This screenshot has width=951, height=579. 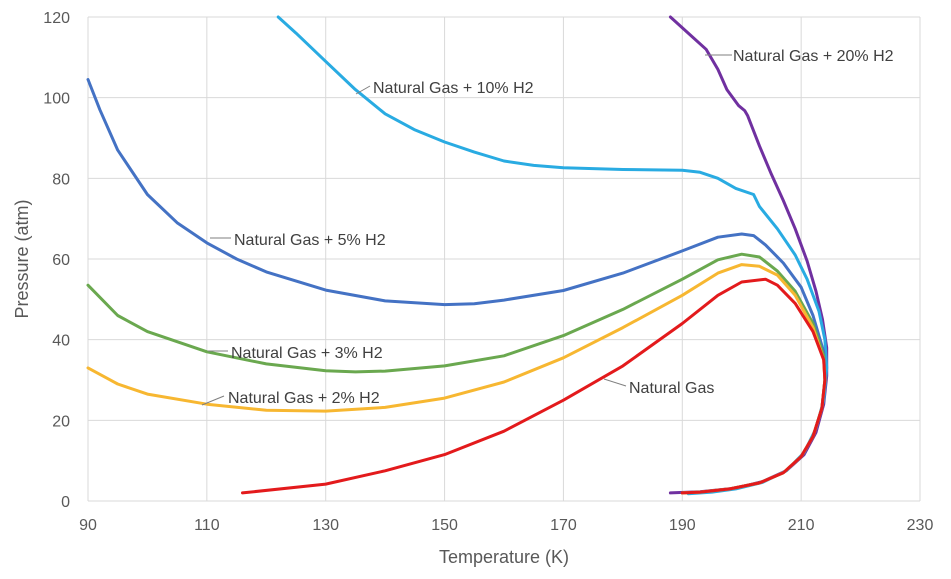 What do you see at coordinates (682, 525) in the screenshot?
I see `x-tick-label: 190` at bounding box center [682, 525].